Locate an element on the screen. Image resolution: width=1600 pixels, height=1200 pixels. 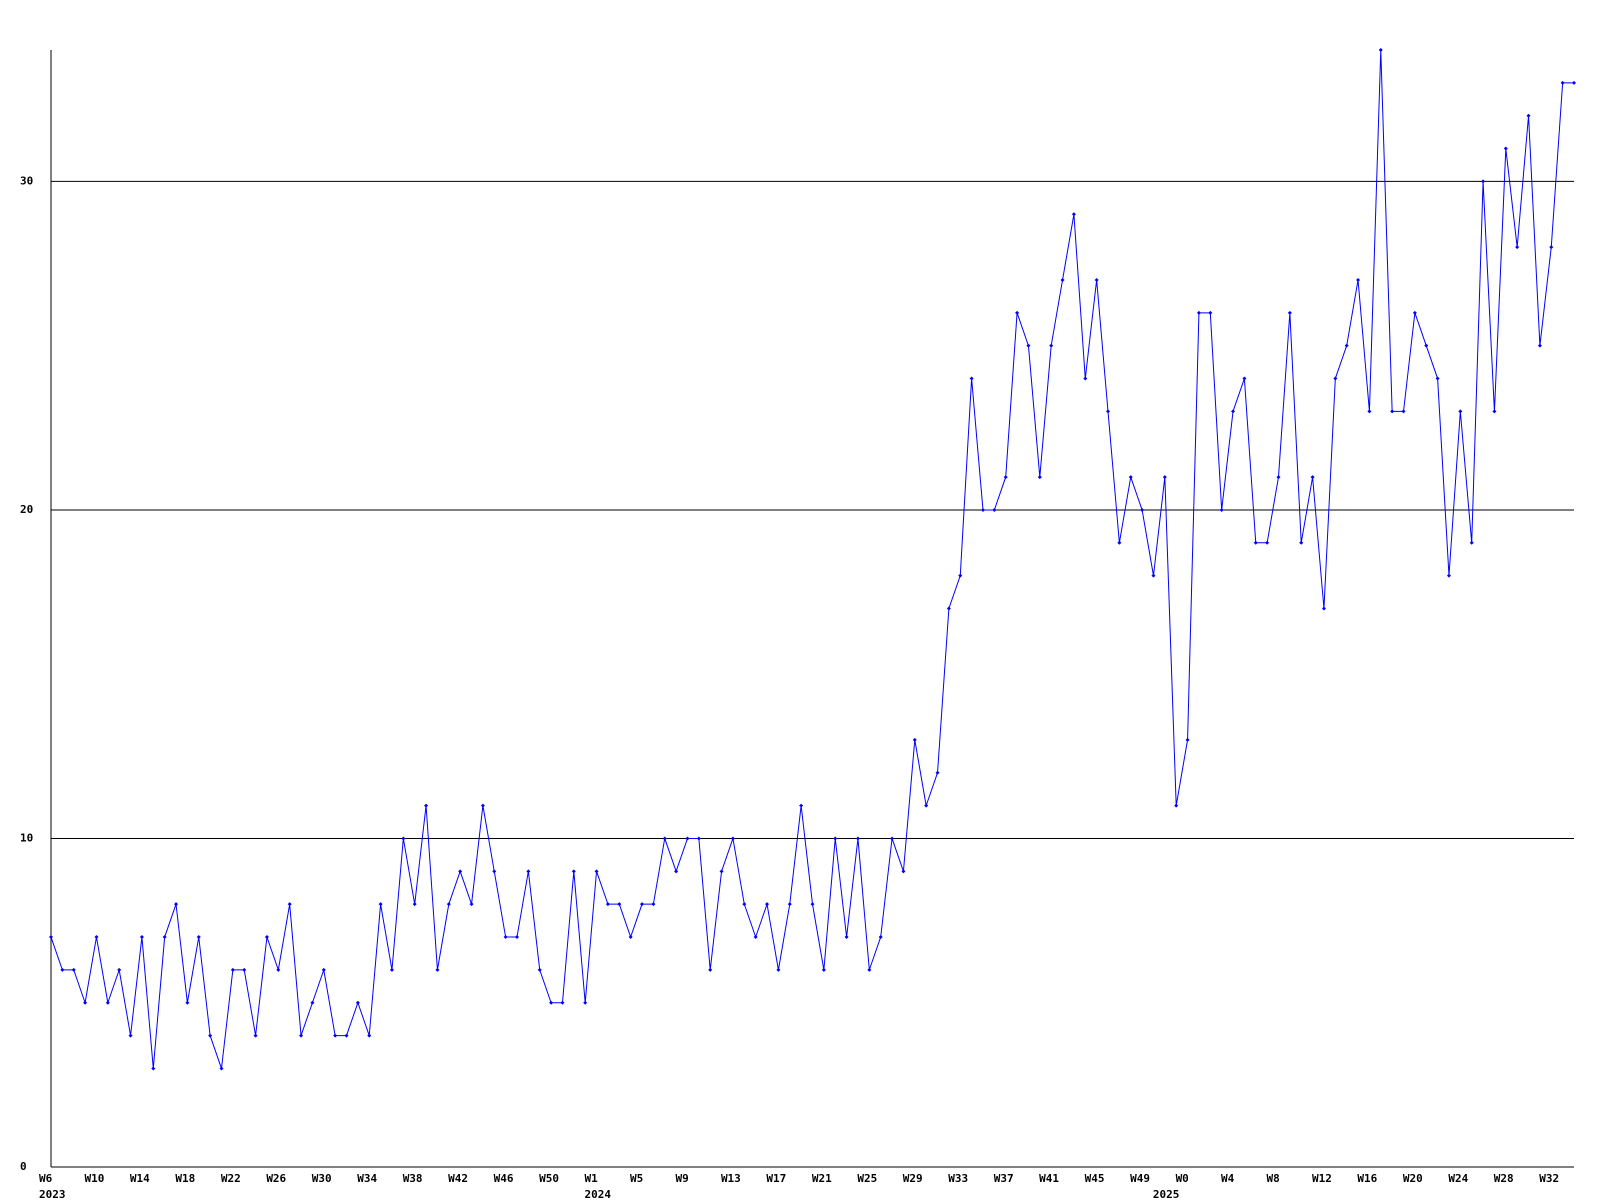
x-tick-label: W10 is located at coordinates (94, 1178).